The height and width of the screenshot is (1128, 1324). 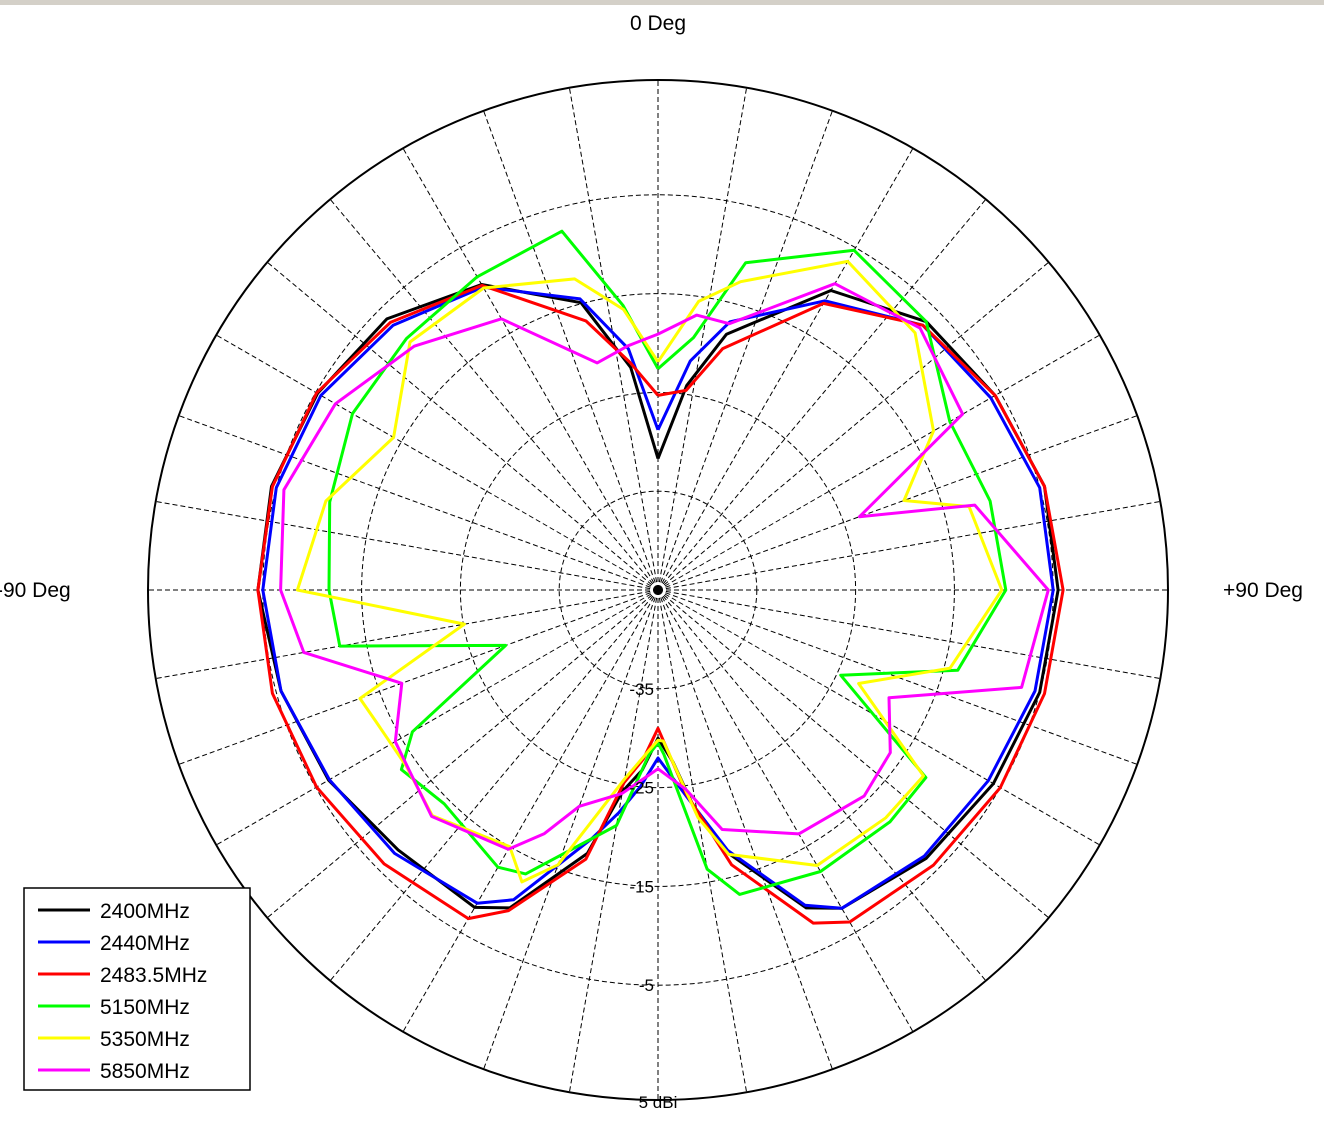 What do you see at coordinates (145, 1007) in the screenshot?
I see `legend-label: 5150MHz` at bounding box center [145, 1007].